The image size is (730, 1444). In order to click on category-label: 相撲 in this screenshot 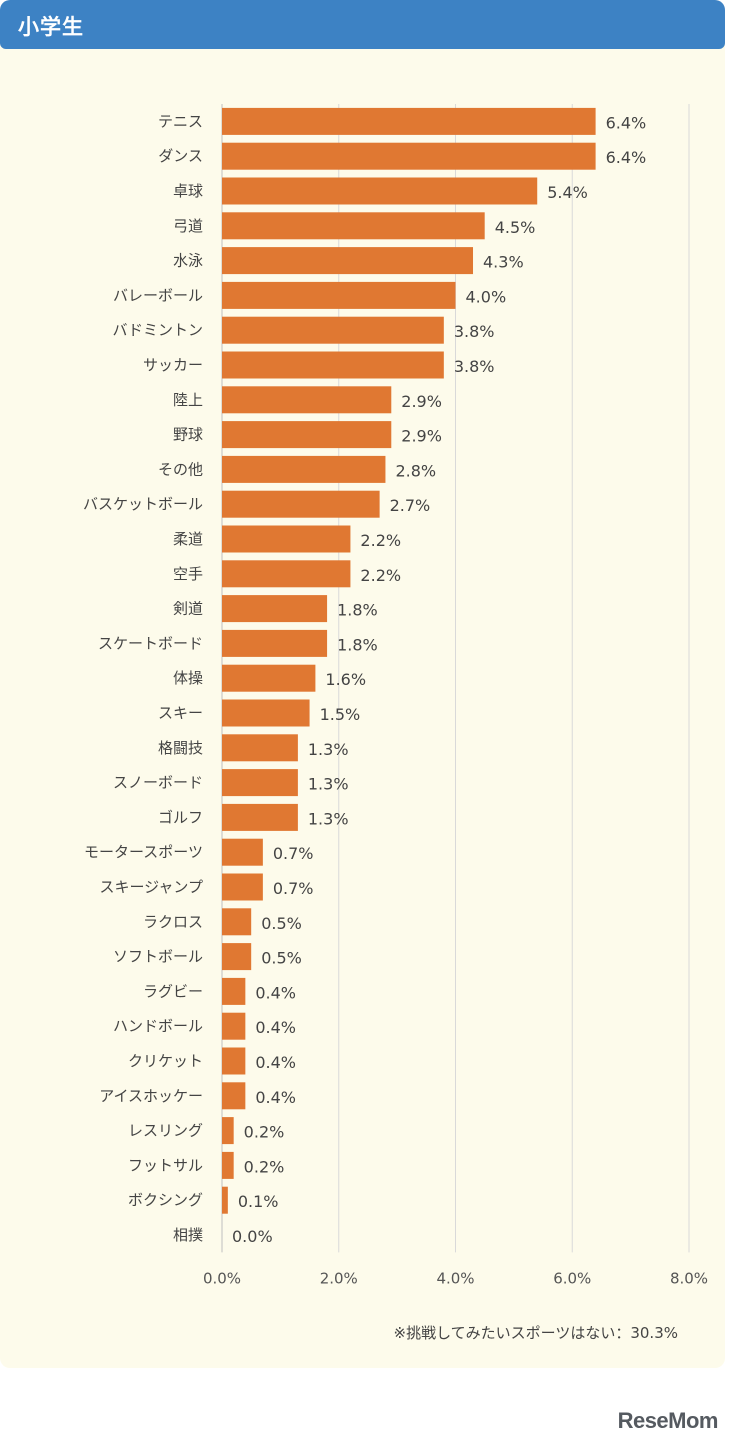, I will do `click(188, 1235)`.